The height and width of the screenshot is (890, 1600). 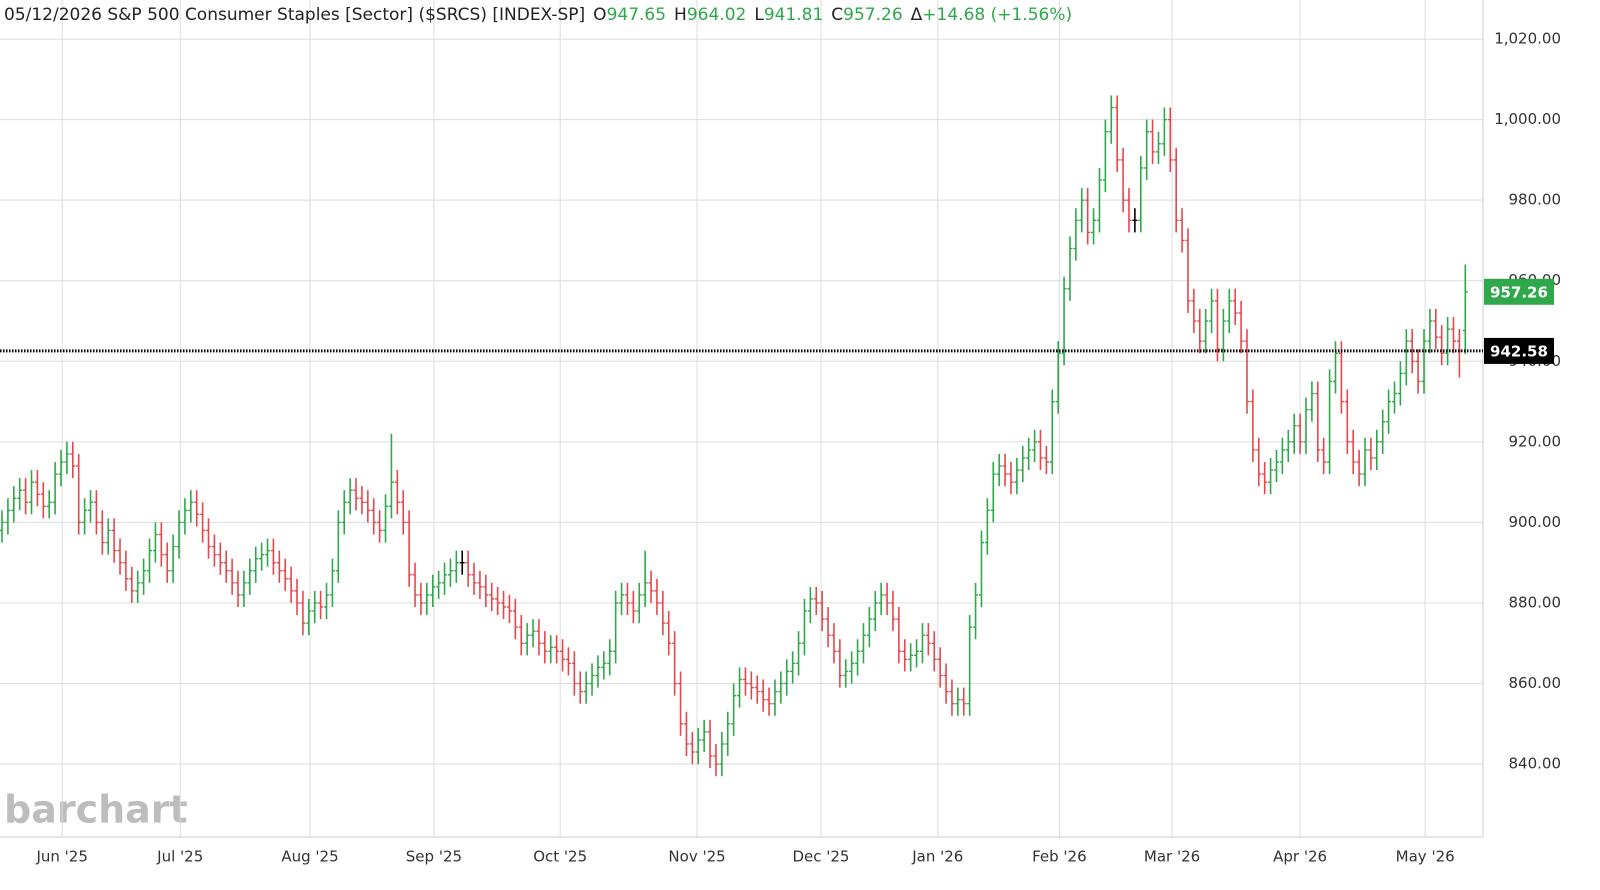 What do you see at coordinates (599, 15) in the screenshot?
I see `header-part: O` at bounding box center [599, 15].